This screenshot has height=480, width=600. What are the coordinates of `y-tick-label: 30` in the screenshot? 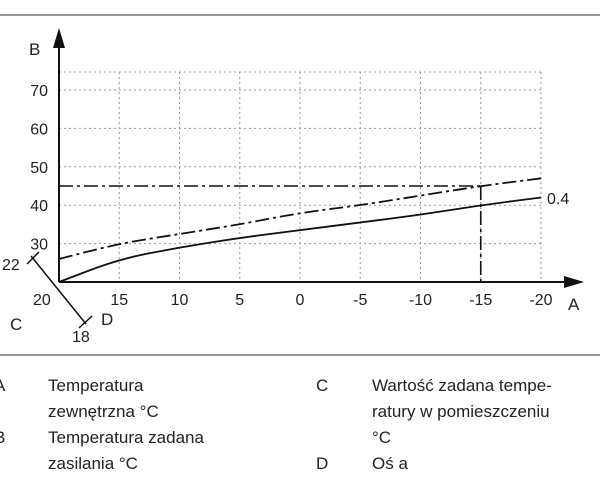 It's located at (39, 245).